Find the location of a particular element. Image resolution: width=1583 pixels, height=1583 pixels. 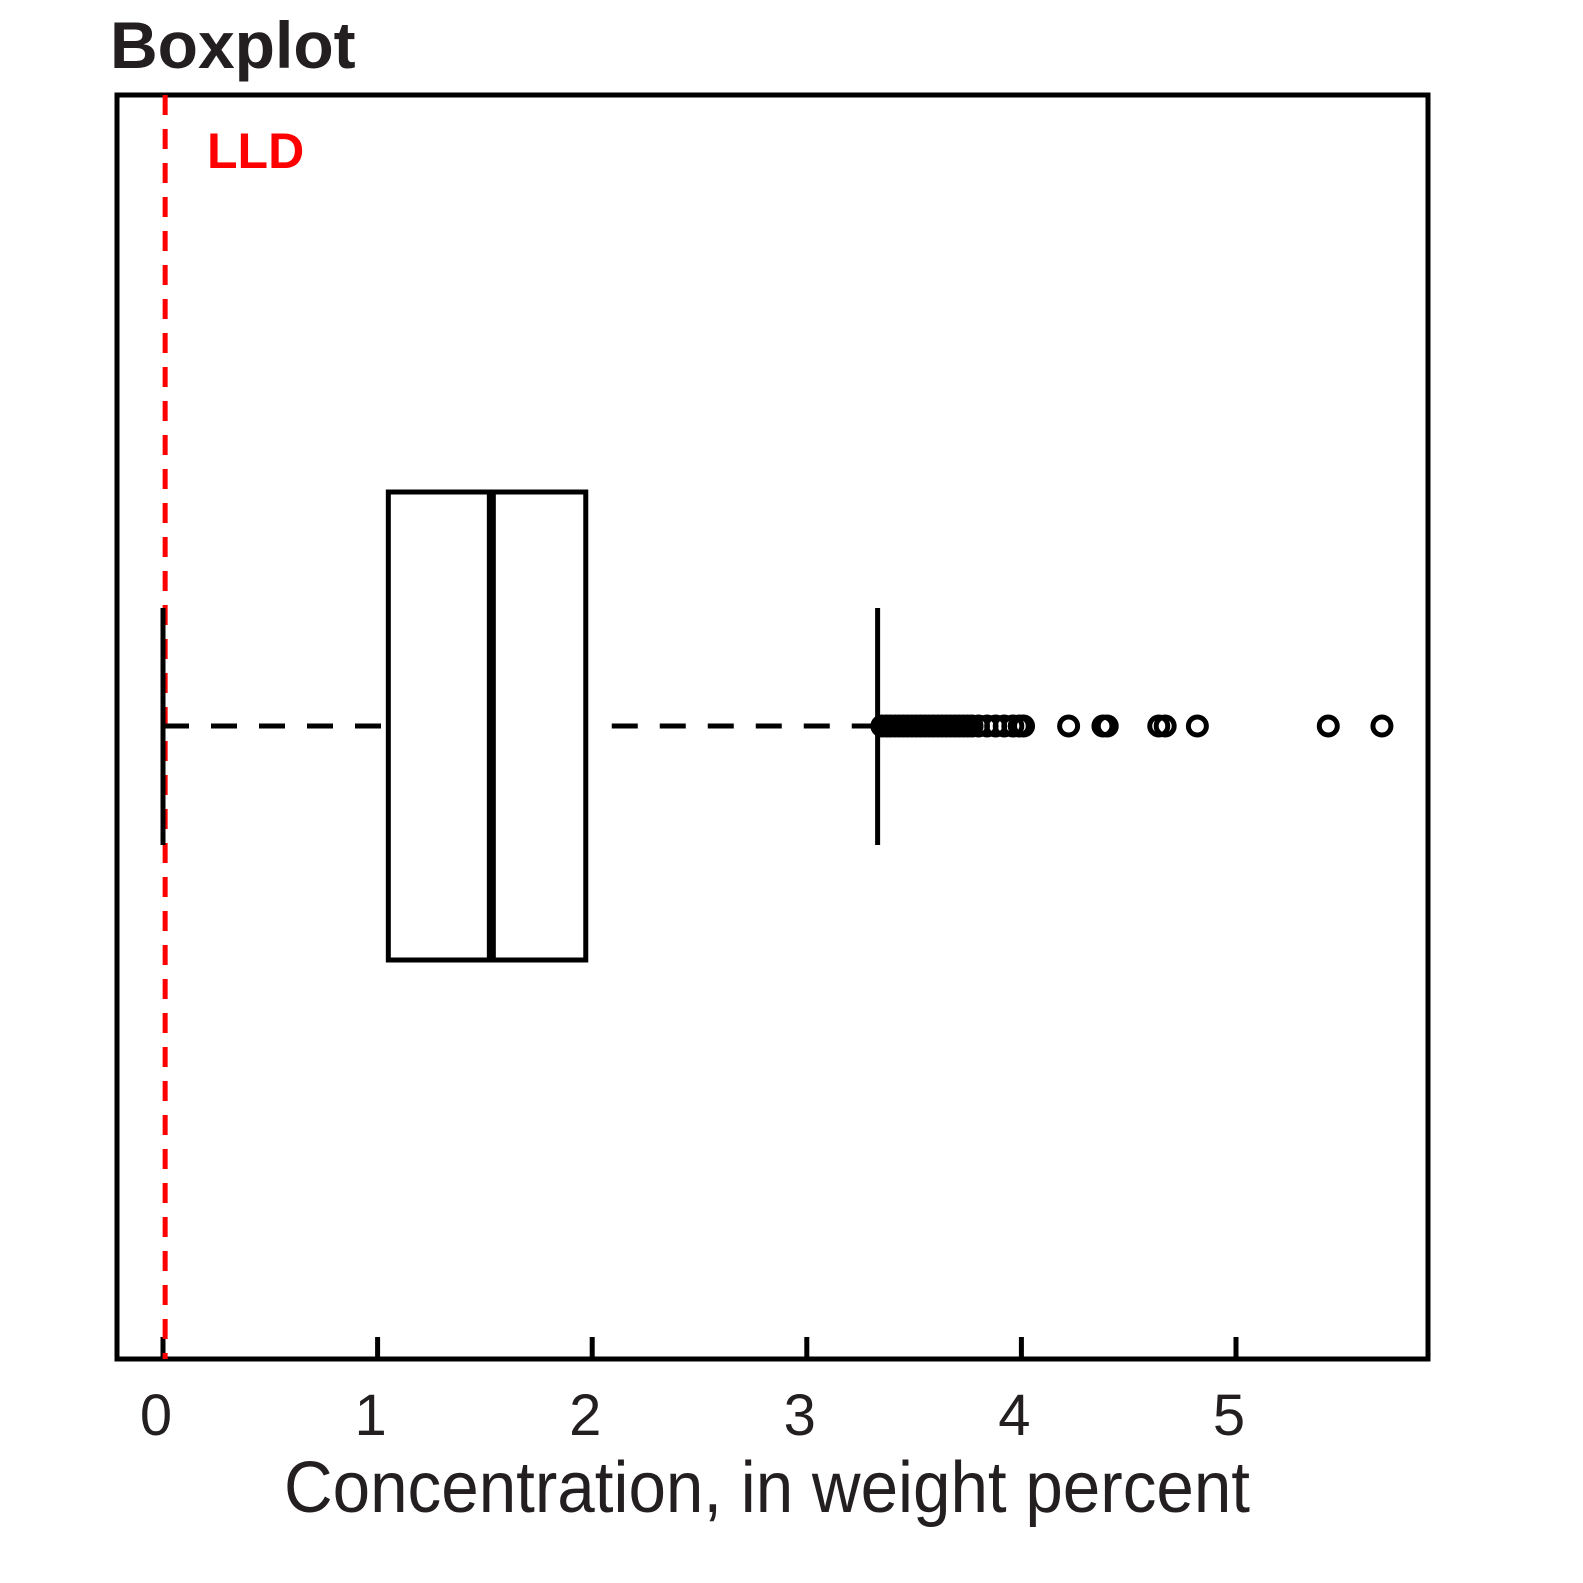

x-axis-label: Concentration, in weight percent is located at coordinates (767, 1488).